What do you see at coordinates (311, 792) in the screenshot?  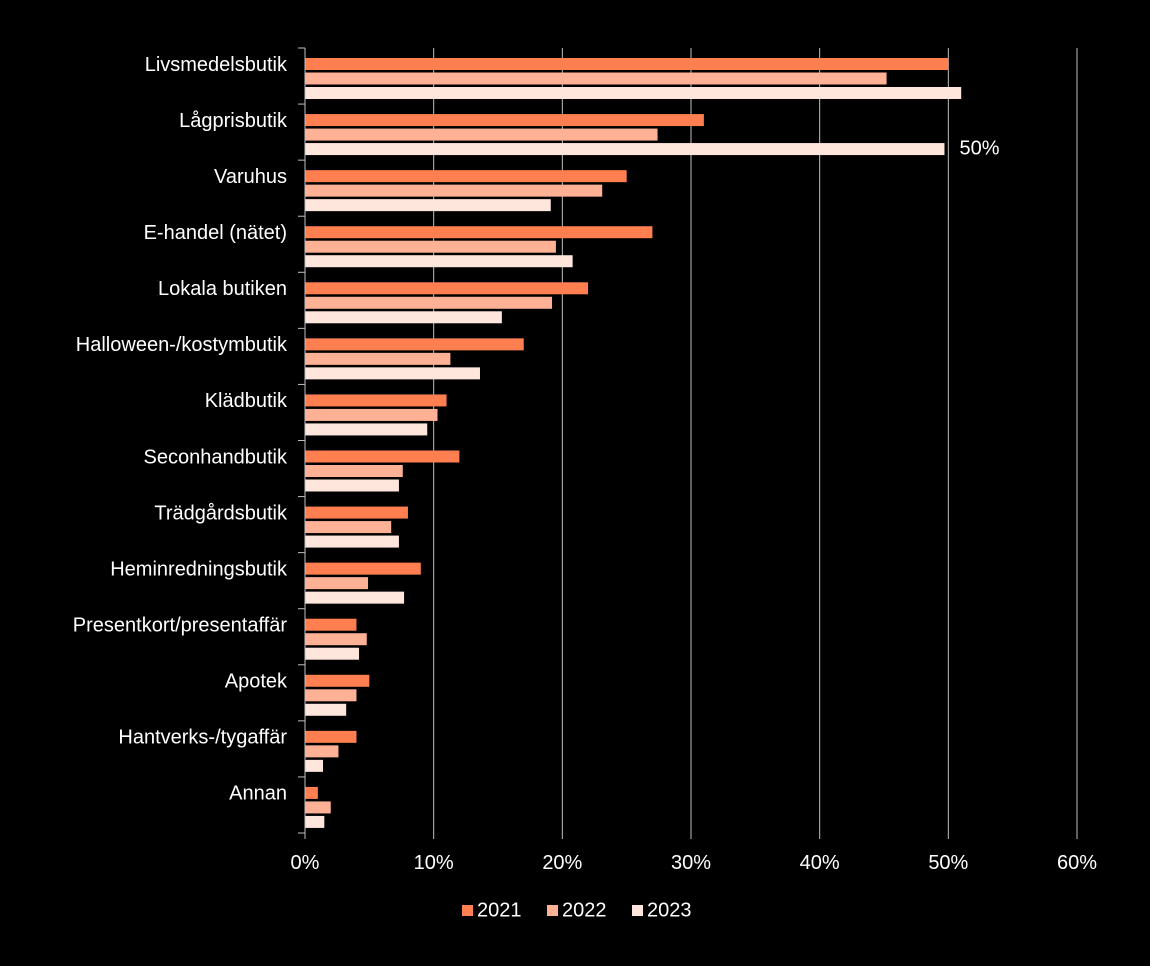 I see `bar-annan-2021` at bounding box center [311, 792].